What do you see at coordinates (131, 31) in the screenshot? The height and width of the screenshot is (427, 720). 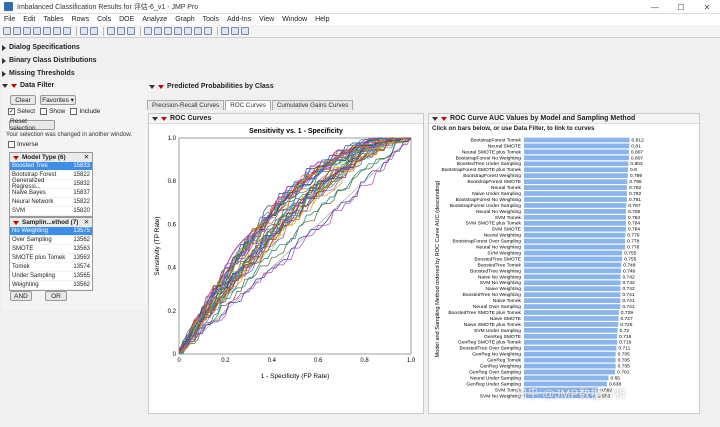 I see `script-icon` at bounding box center [131, 31].